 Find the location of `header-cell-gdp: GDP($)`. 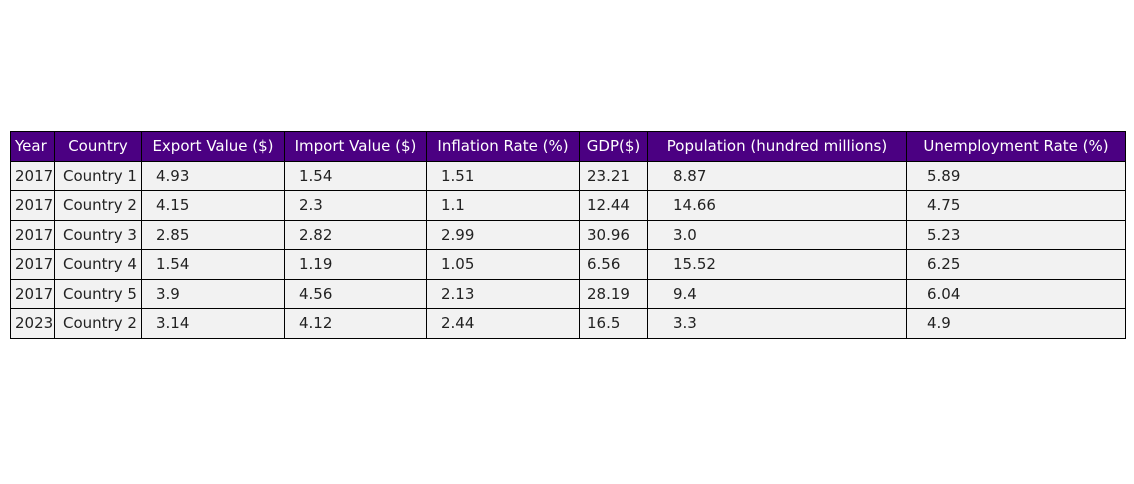

header-cell-gdp: GDP($) is located at coordinates (613, 146).